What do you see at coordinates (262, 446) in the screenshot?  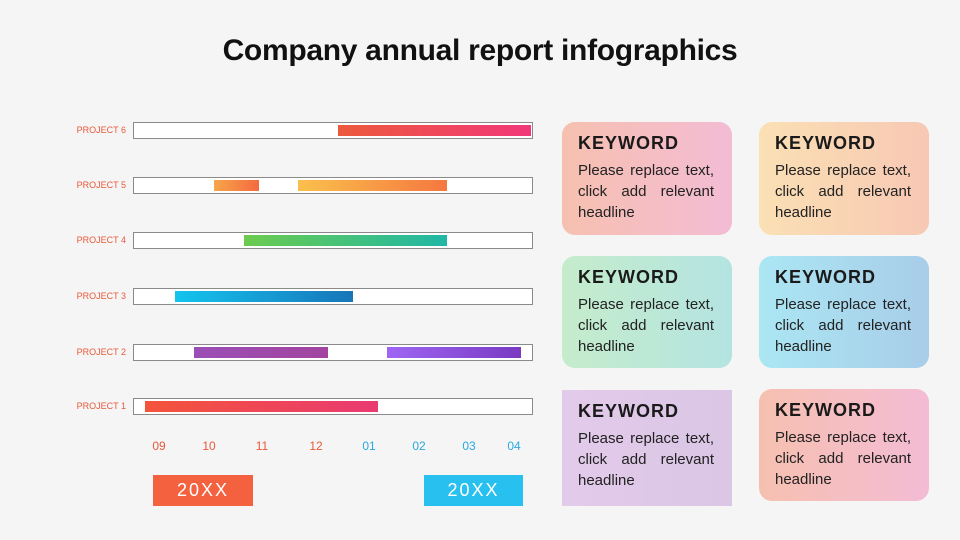 I see `axis-tick-label: 11` at bounding box center [262, 446].